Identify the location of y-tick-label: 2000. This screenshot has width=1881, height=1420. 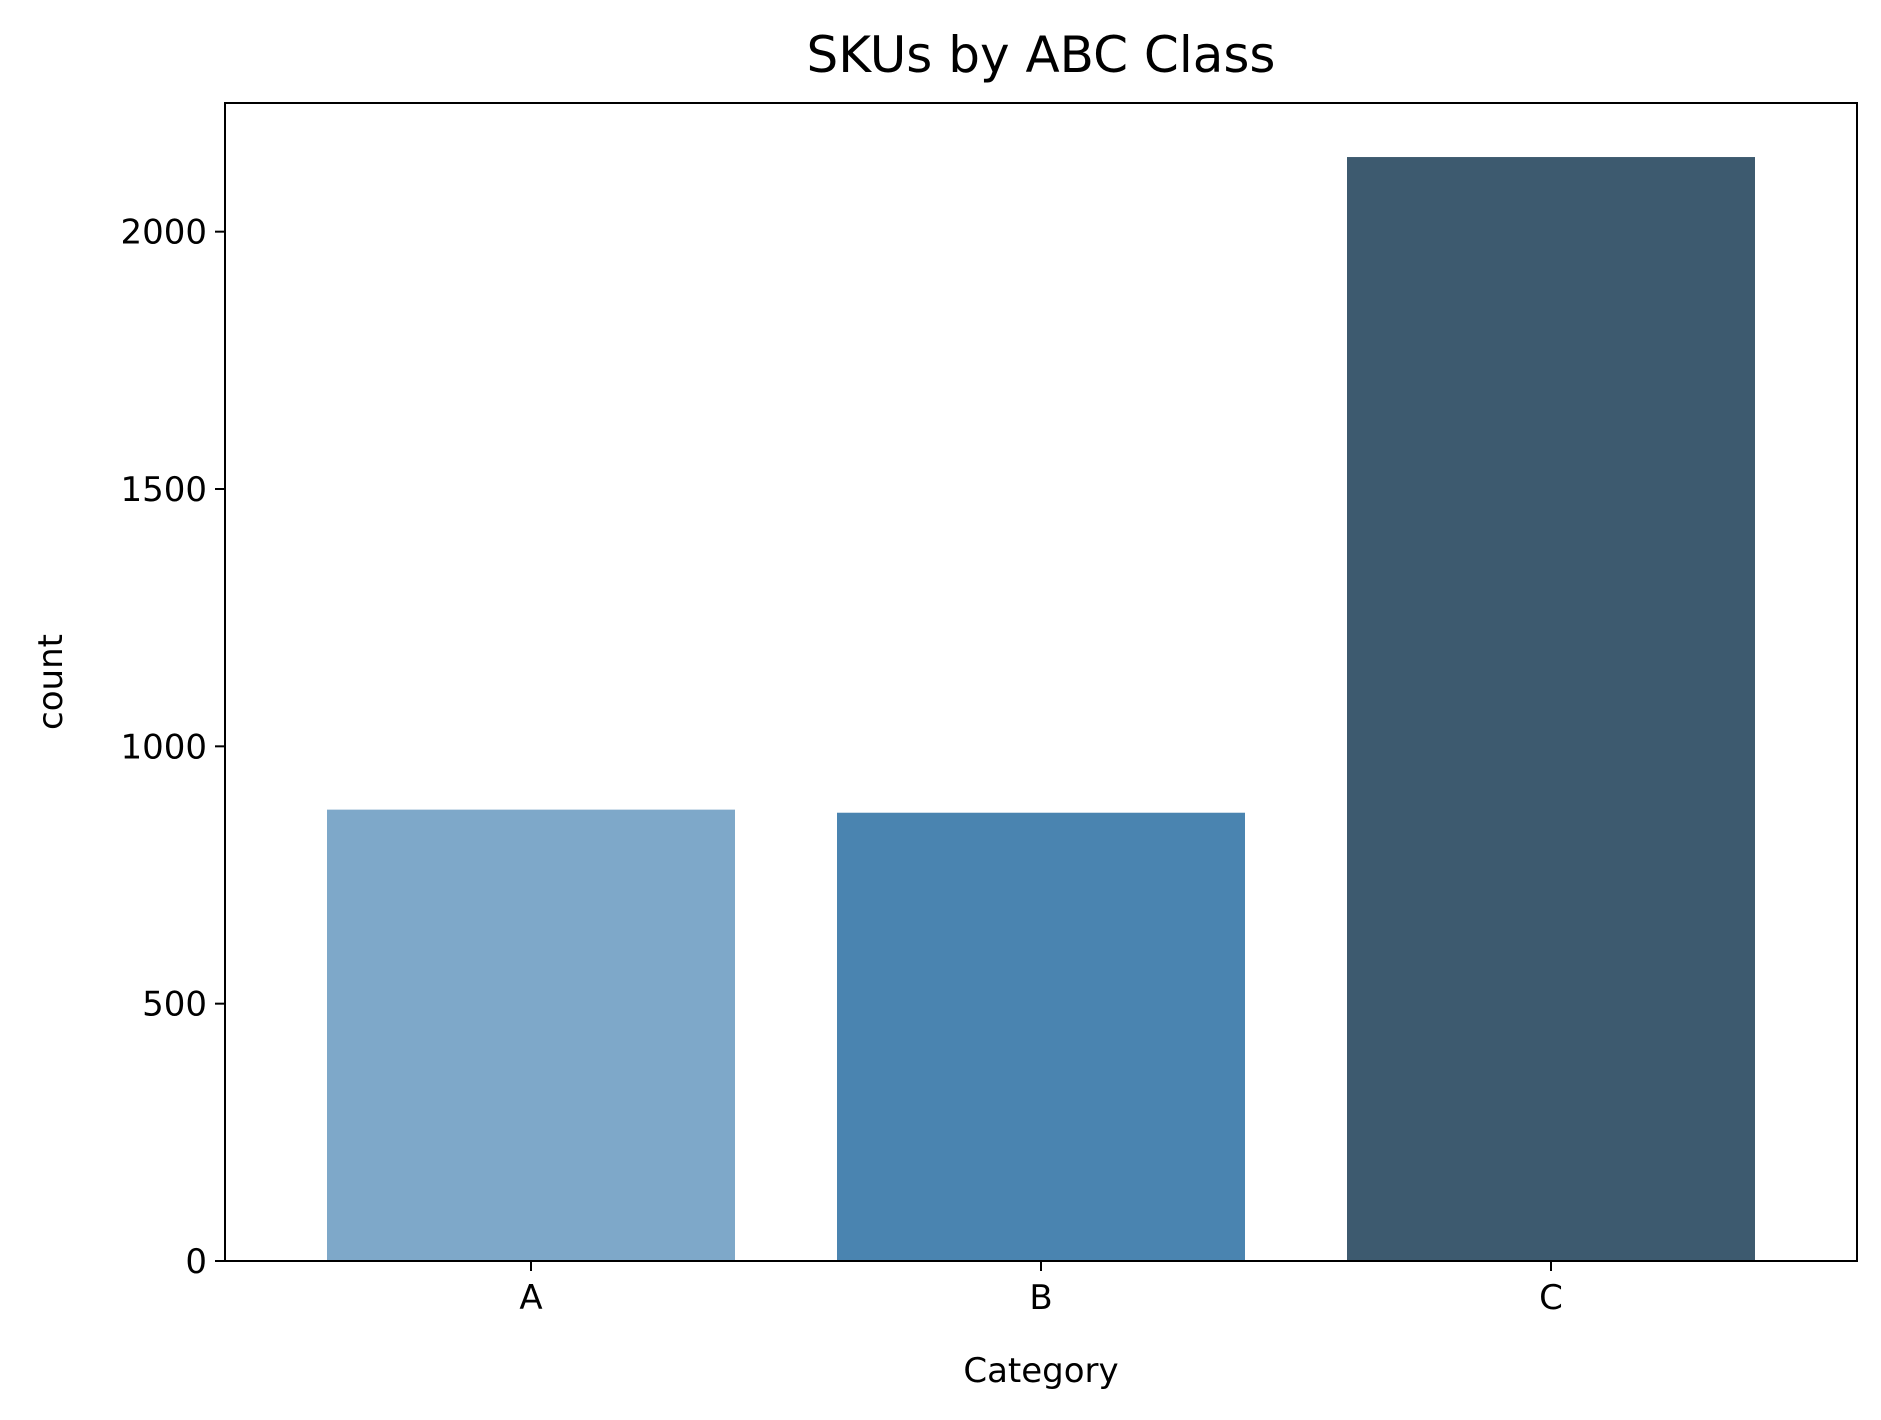
(163, 233).